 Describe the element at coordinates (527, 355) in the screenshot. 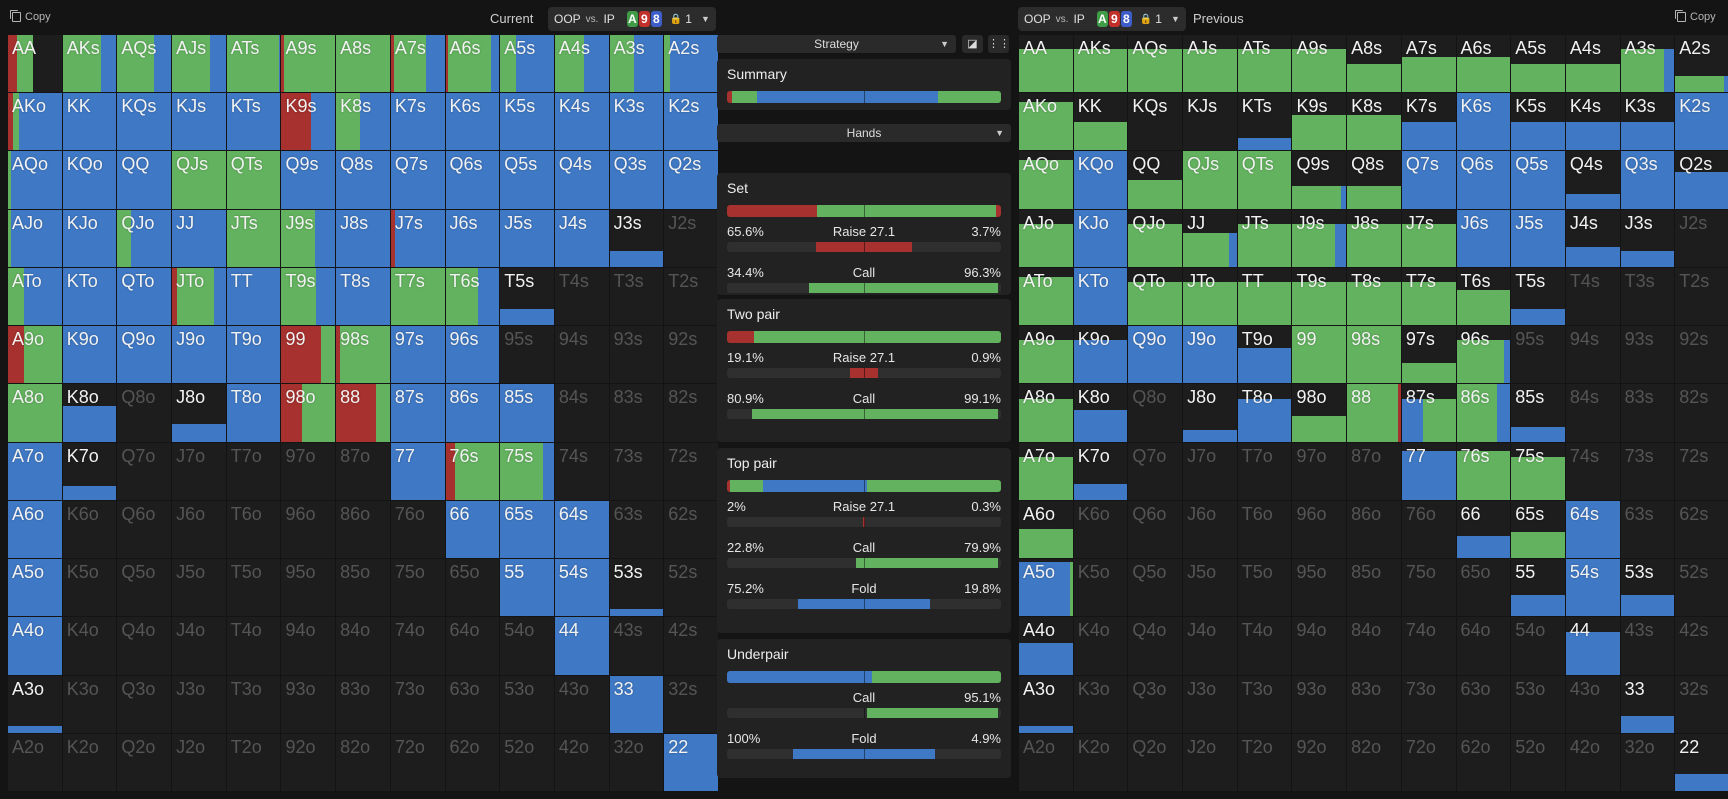

I see `hand-cell: 95s` at that location.